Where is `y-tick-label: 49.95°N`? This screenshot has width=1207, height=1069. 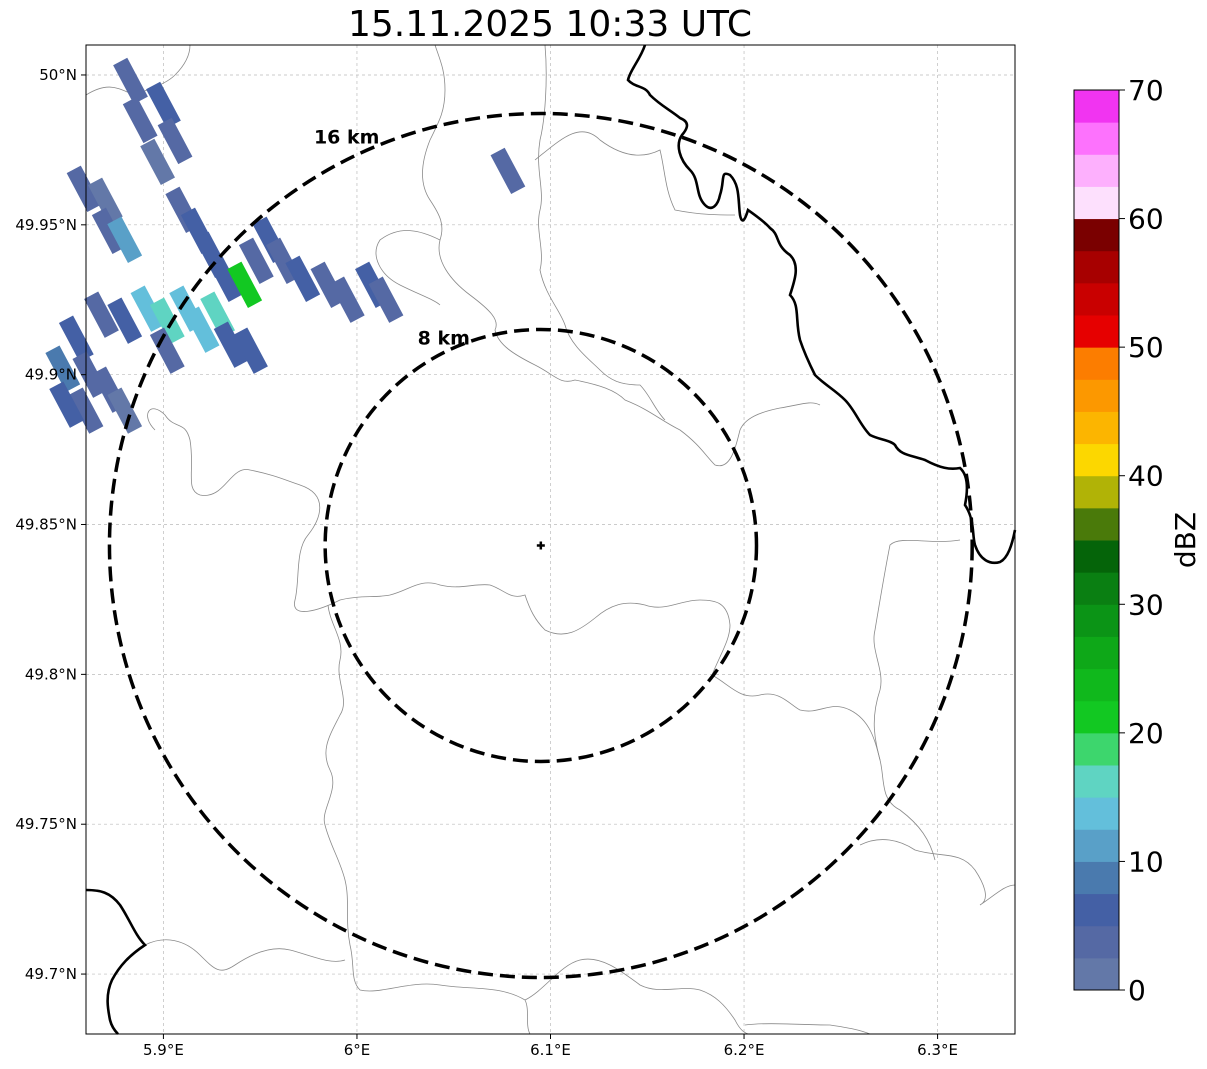
y-tick-label: 49.95°N is located at coordinates (46, 225).